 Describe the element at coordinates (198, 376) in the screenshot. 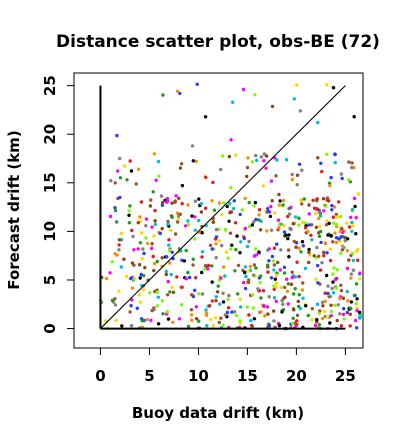

I see `x-tick-label: 10` at that location.